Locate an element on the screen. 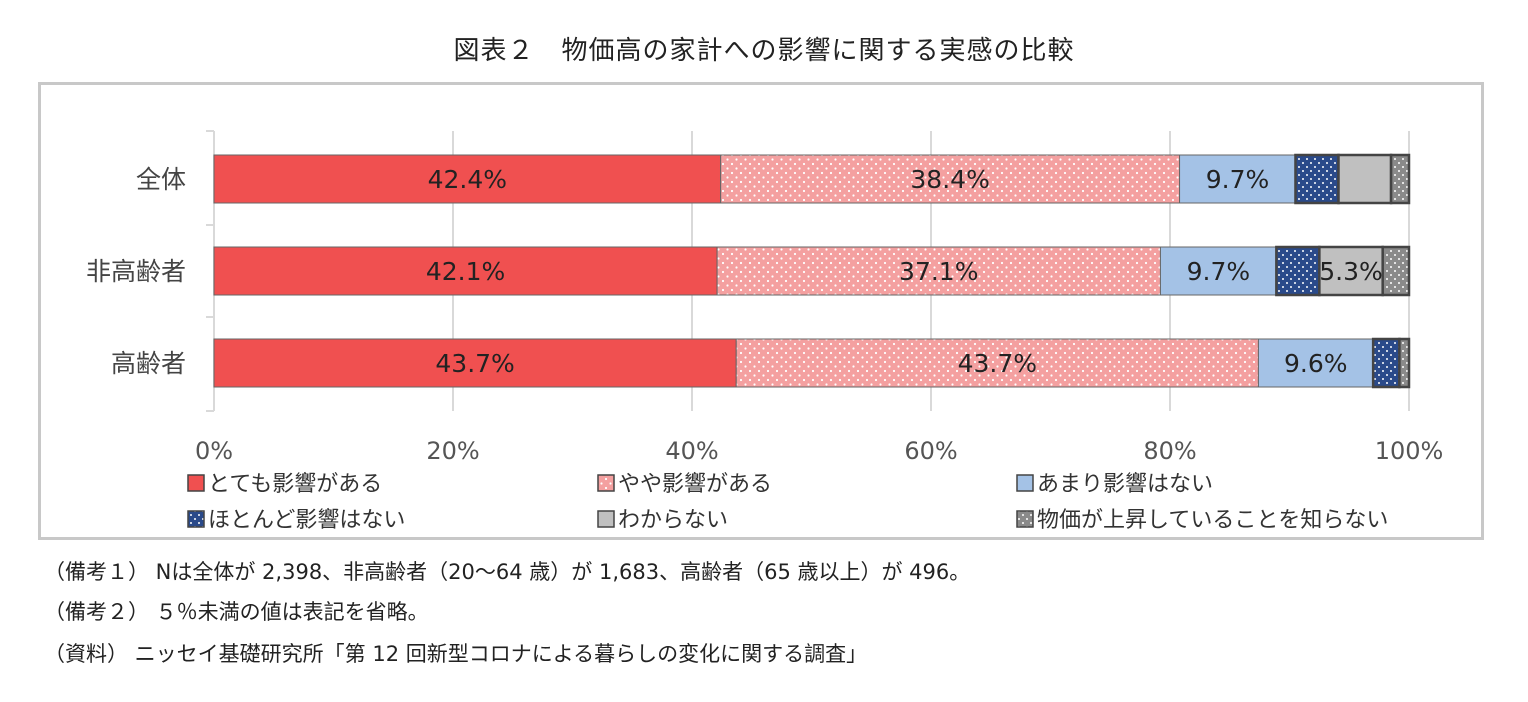  data-label: 5.3% is located at coordinates (1351, 271).